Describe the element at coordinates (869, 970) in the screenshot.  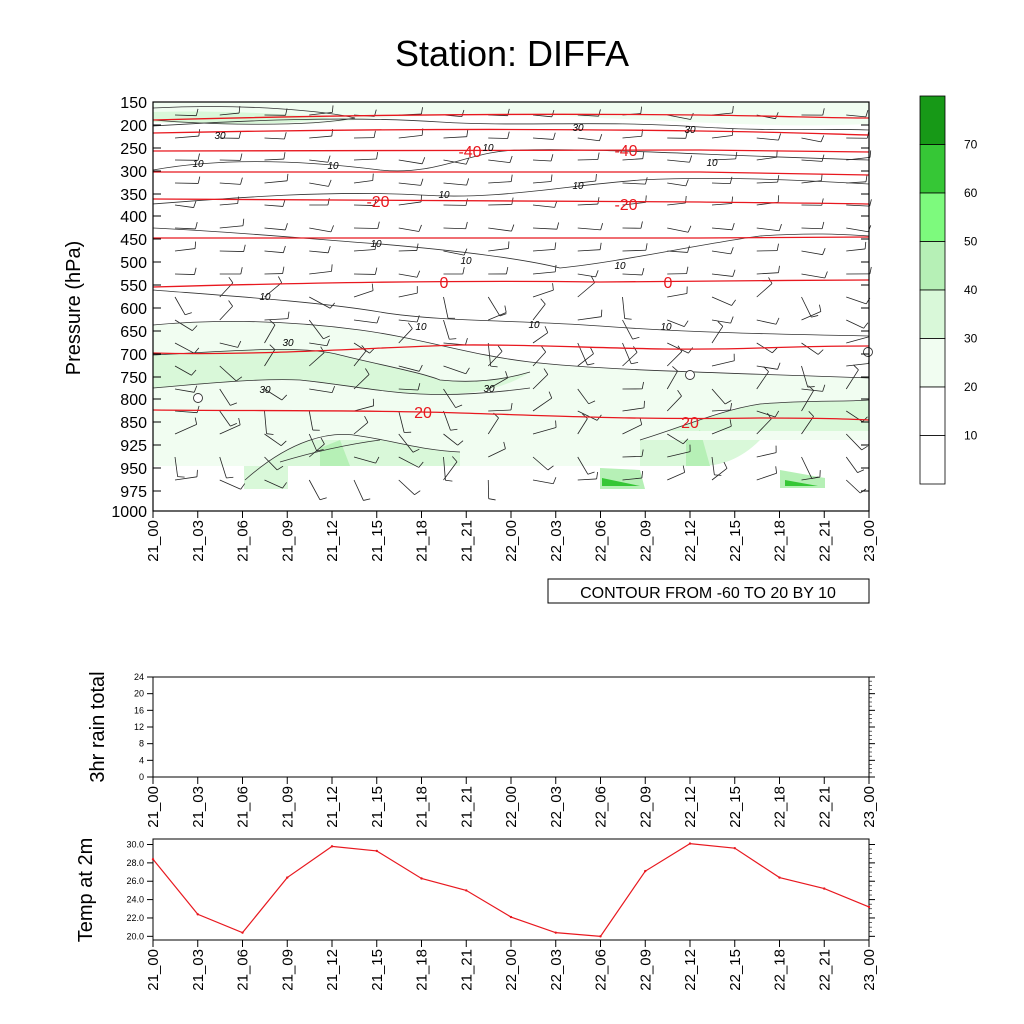
I see `time-tick-label: 23_00` at that location.